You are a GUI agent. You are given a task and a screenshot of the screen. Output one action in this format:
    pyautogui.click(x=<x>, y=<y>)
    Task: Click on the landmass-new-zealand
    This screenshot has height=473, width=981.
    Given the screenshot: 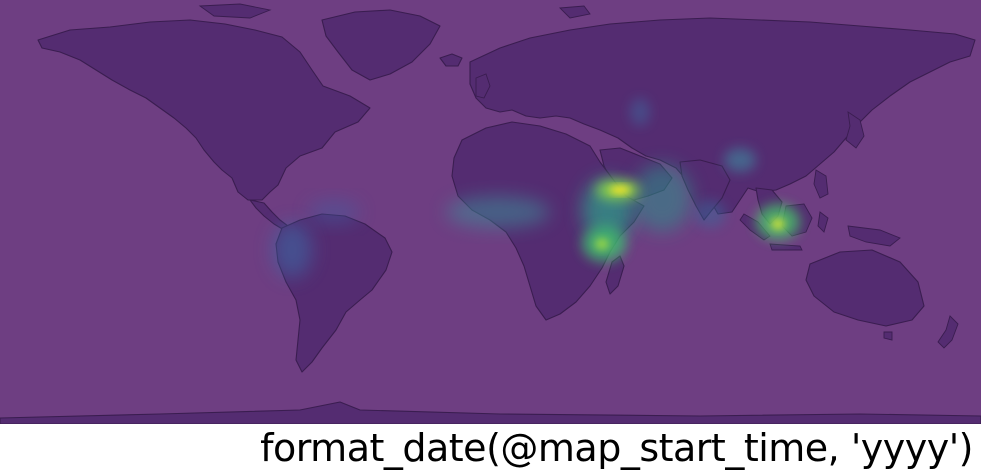 What is the action you would take?
    pyautogui.click(x=948, y=332)
    